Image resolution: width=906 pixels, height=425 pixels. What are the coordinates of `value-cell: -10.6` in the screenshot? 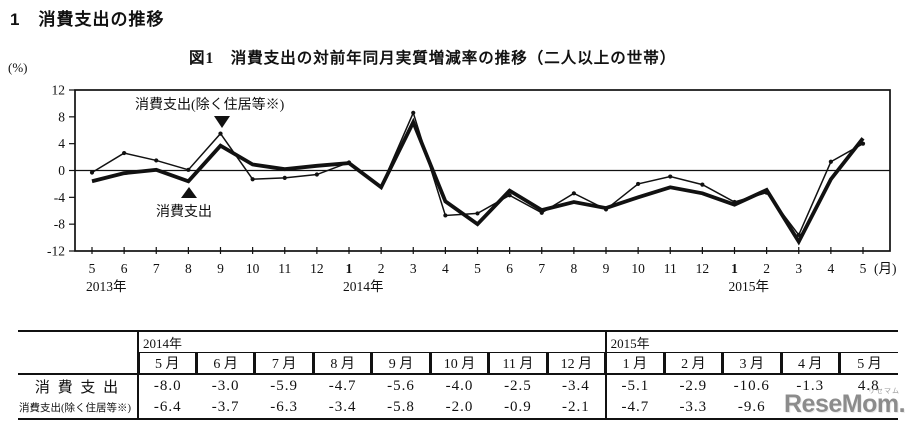 It's located at (751, 385).